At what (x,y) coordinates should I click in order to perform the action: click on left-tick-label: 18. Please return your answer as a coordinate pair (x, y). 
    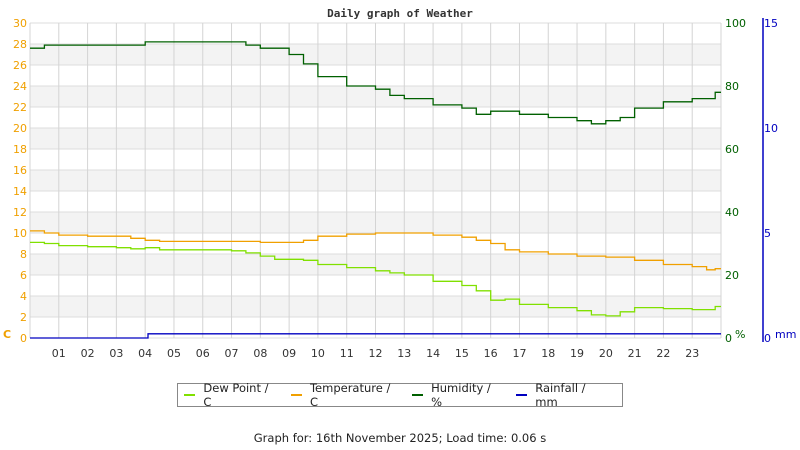
    Looking at the image, I should click on (20, 149).